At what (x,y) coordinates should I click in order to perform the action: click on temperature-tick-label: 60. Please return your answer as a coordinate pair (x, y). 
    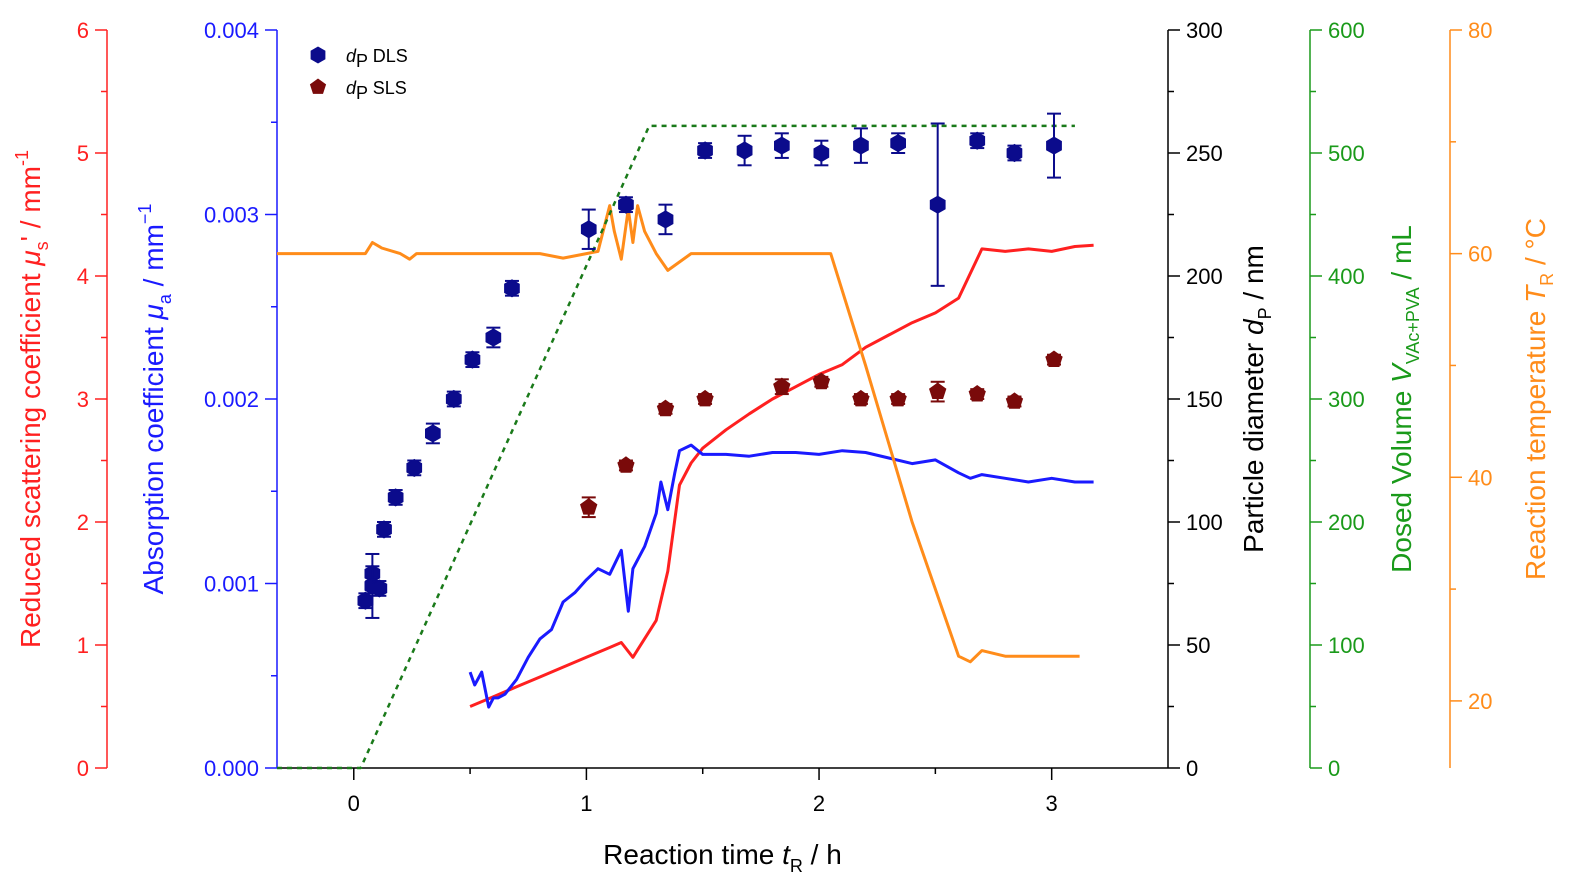
    Looking at the image, I should click on (1480, 254).